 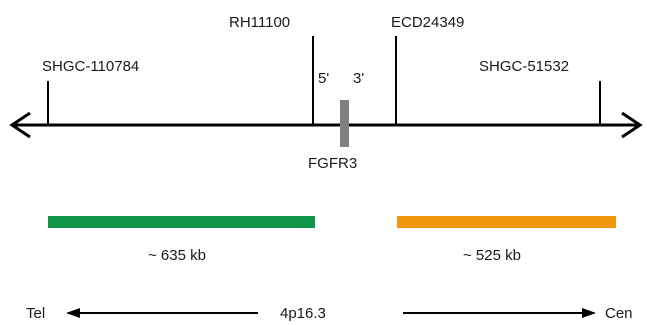 I want to click on gene-label: FGFR3, so click(x=332, y=163).